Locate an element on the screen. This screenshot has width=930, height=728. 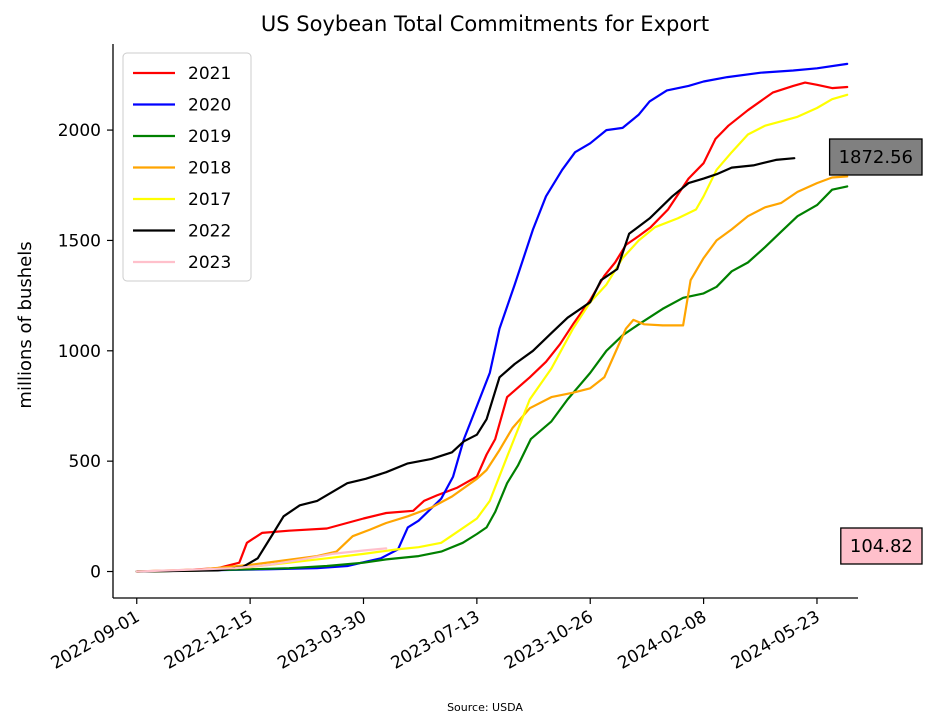
x-tick-label-2024-02-08: 2024-02-08 is located at coordinates (663, 640).